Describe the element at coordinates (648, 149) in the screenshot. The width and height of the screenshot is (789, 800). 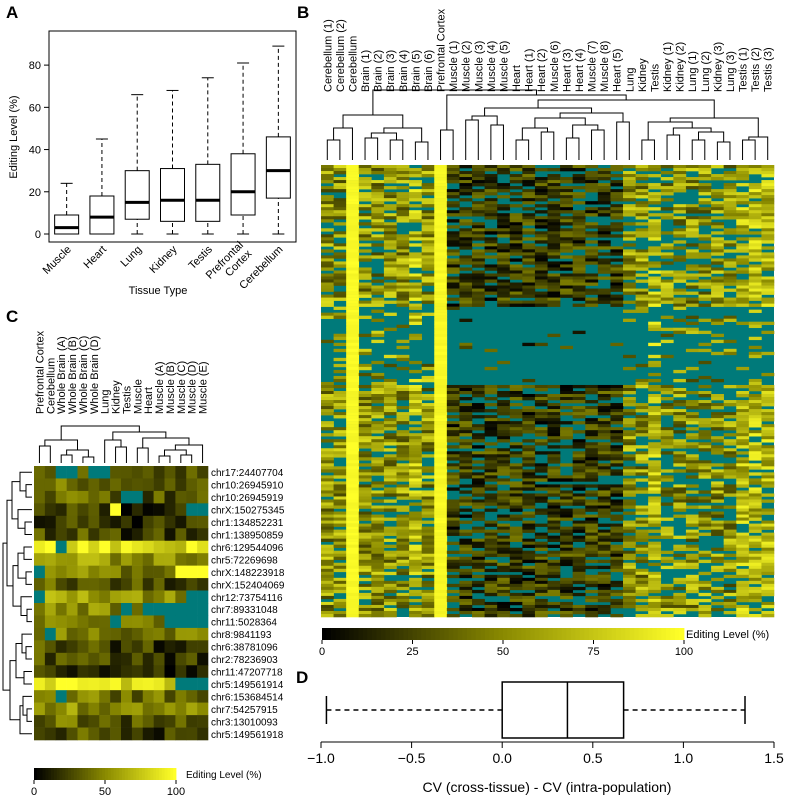
I see `dendrogram-link` at that location.